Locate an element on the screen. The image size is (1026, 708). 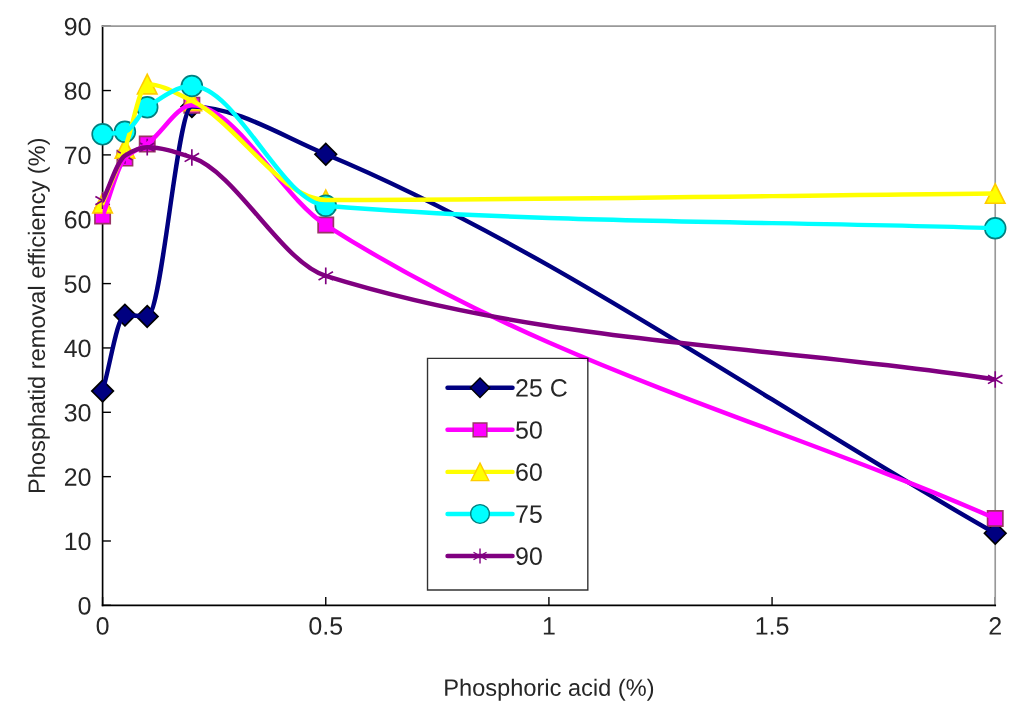
legend-label: 90 is located at coordinates (529, 556).